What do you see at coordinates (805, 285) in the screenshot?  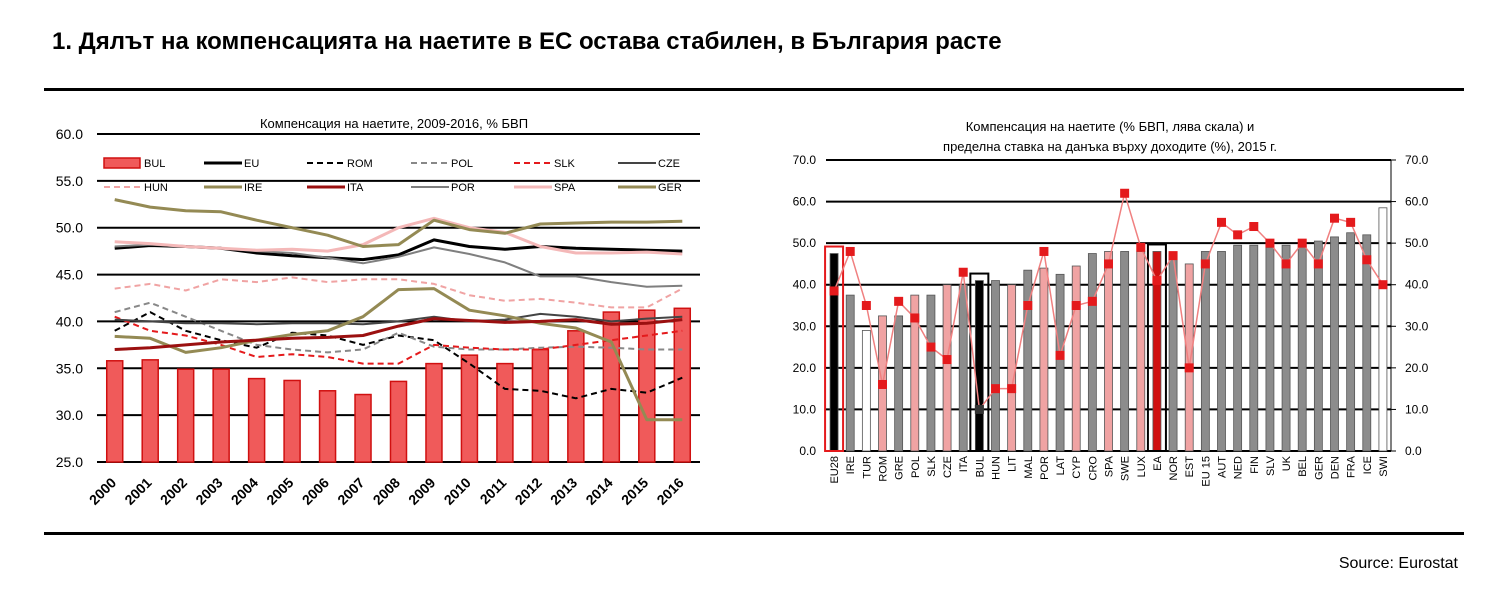 I see `chart2-y-tick: 40.0` at bounding box center [805, 285].